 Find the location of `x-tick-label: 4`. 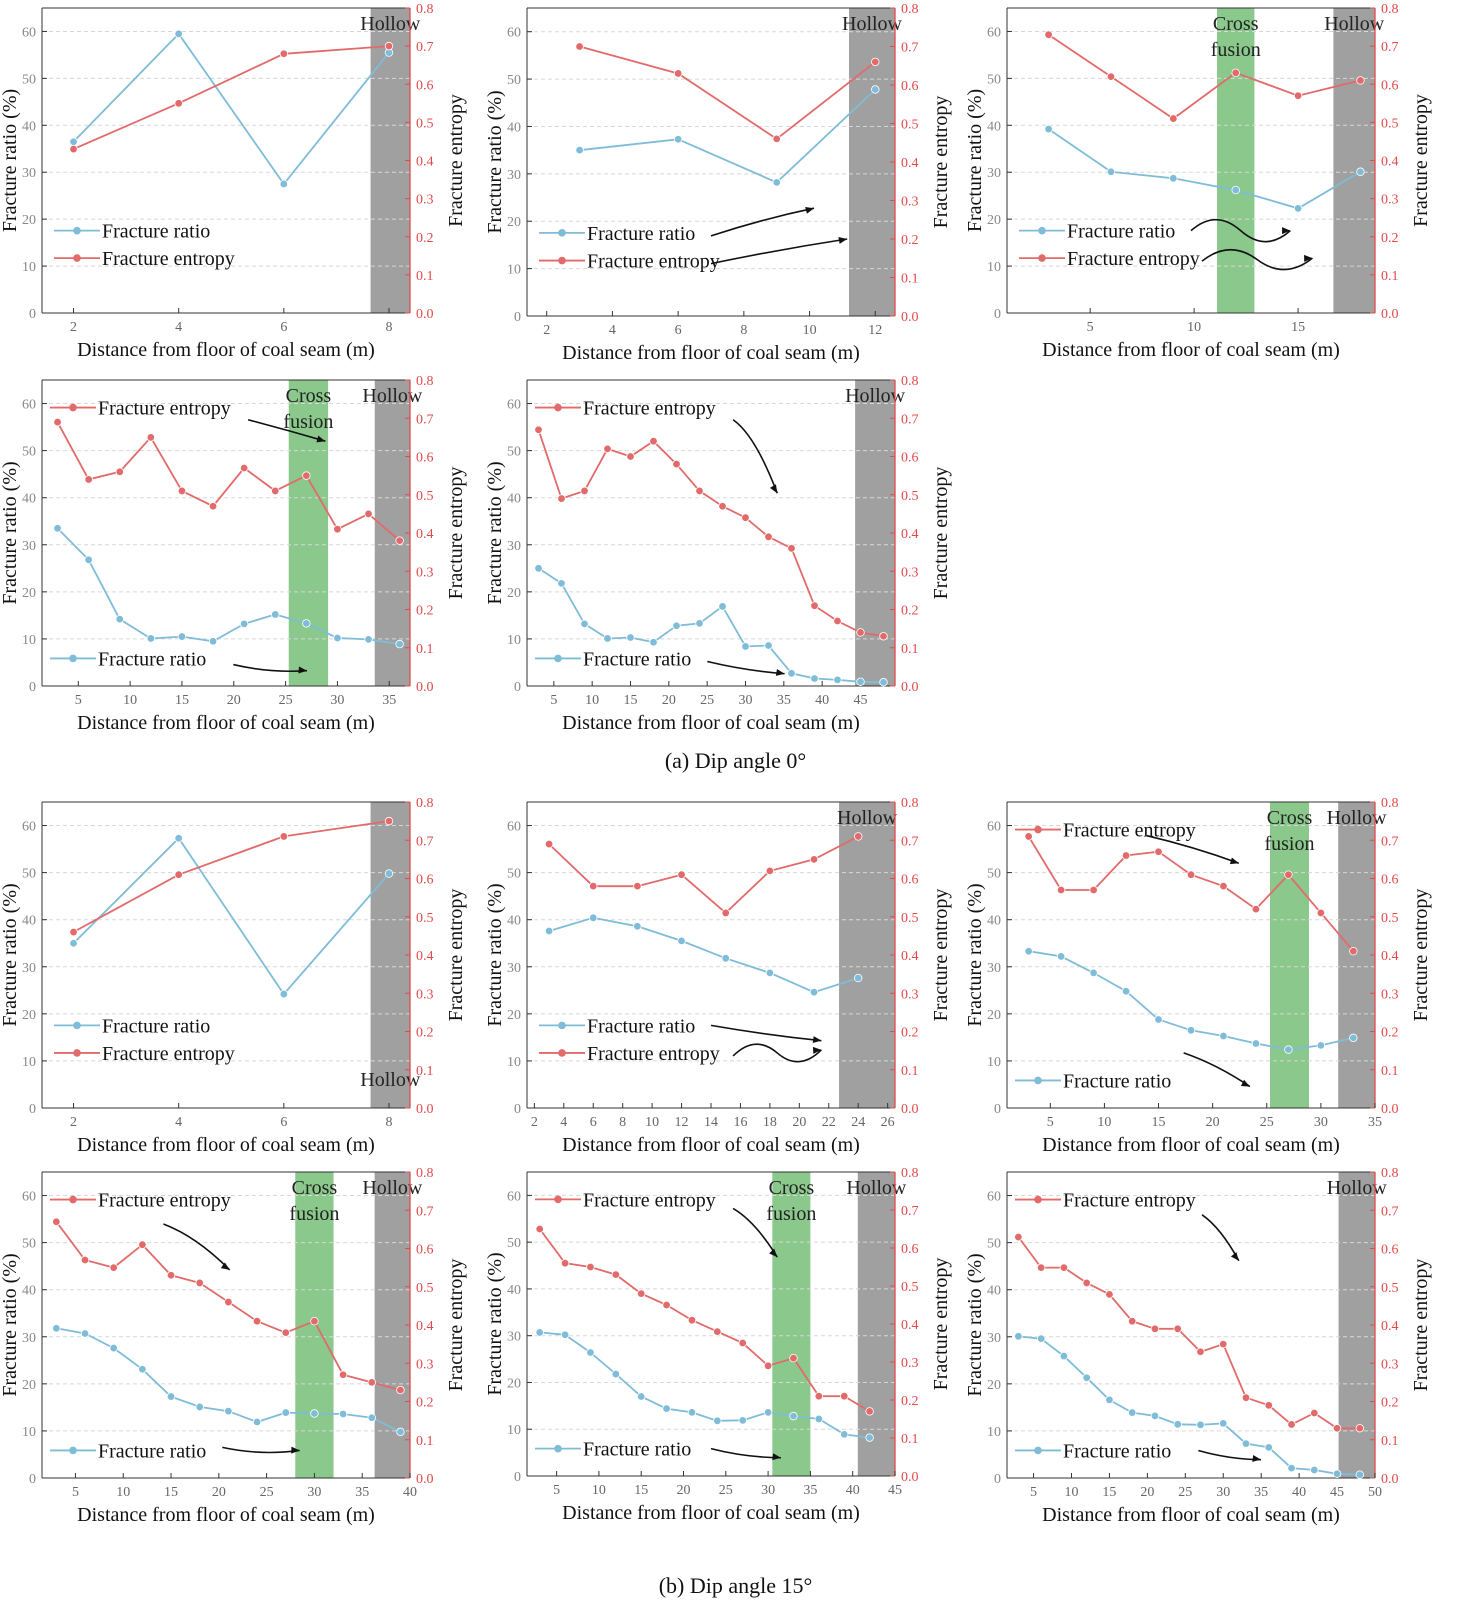

x-tick-label: 4 is located at coordinates (612, 330).